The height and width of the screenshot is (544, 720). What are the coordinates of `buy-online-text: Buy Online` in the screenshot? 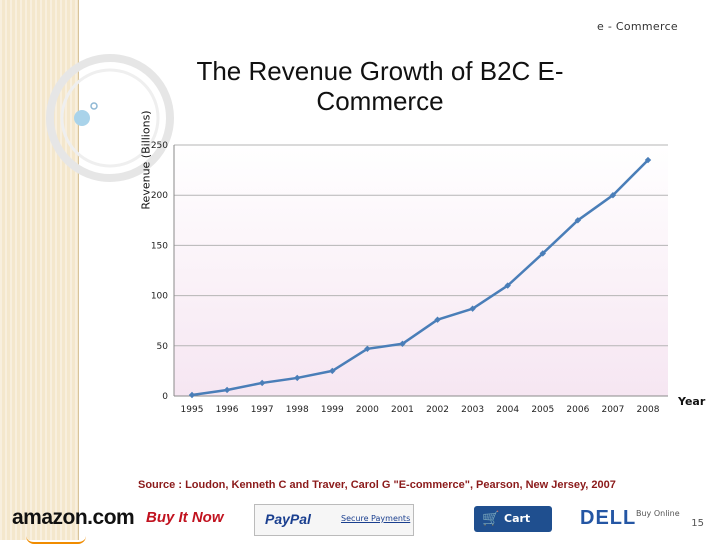 It's located at (658, 513).